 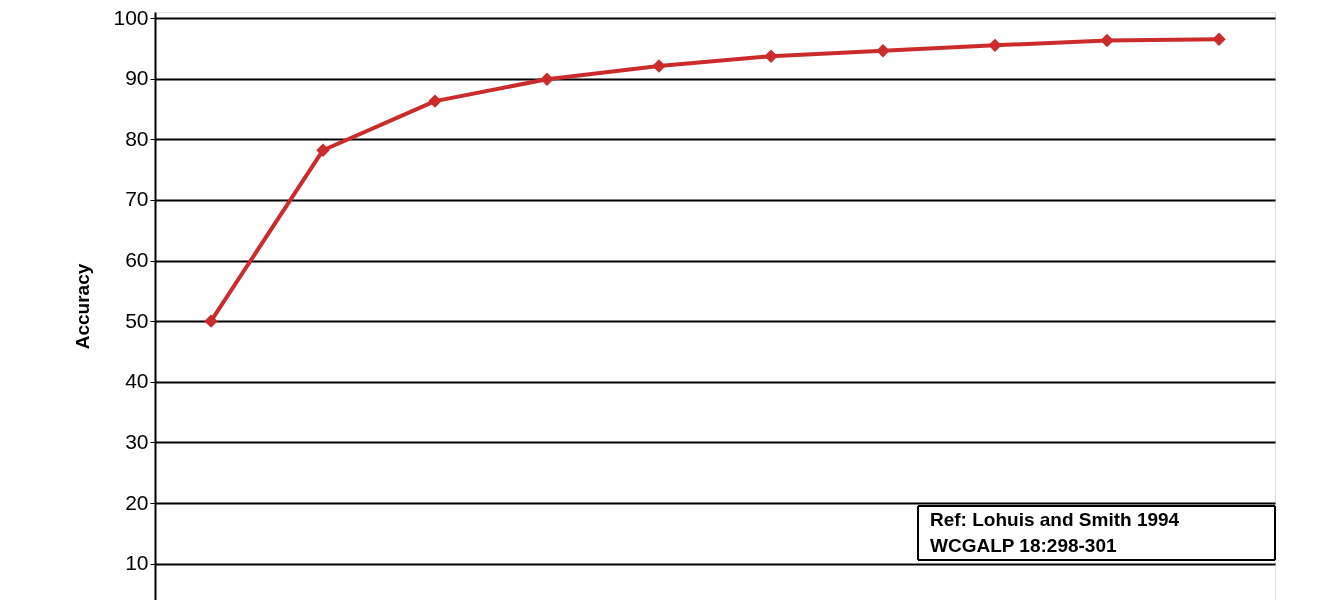 I want to click on y-tick-label: 100, so click(x=131, y=17).